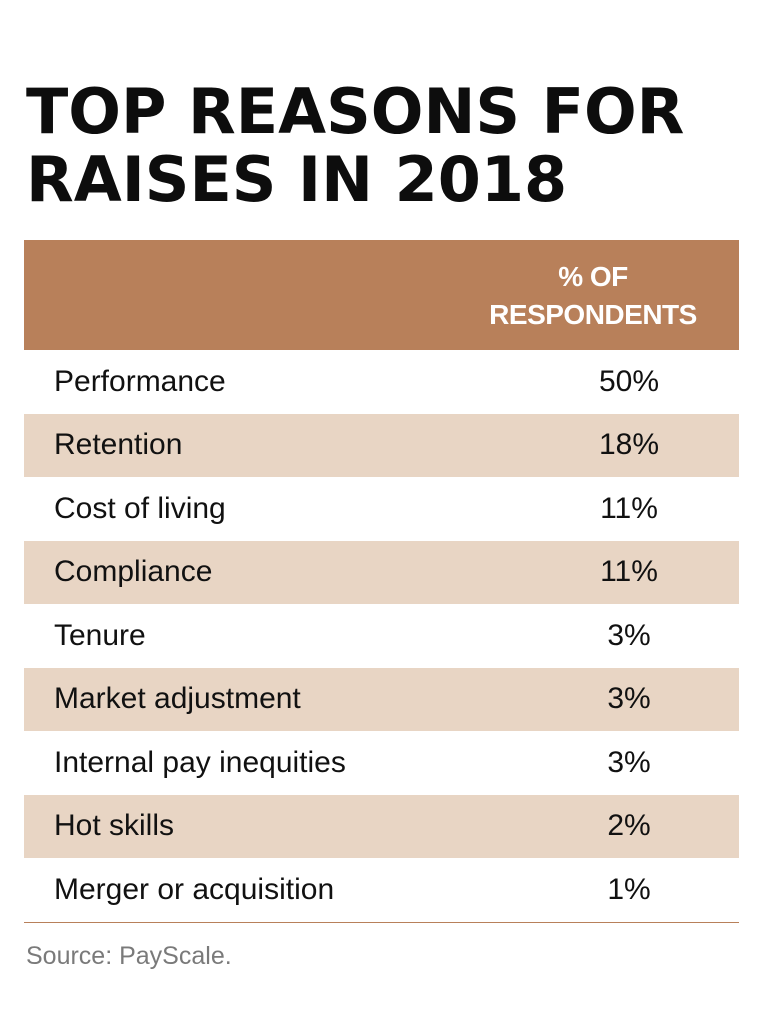 The height and width of the screenshot is (1021, 766). I want to click on row-label: Compliance, so click(133, 572).